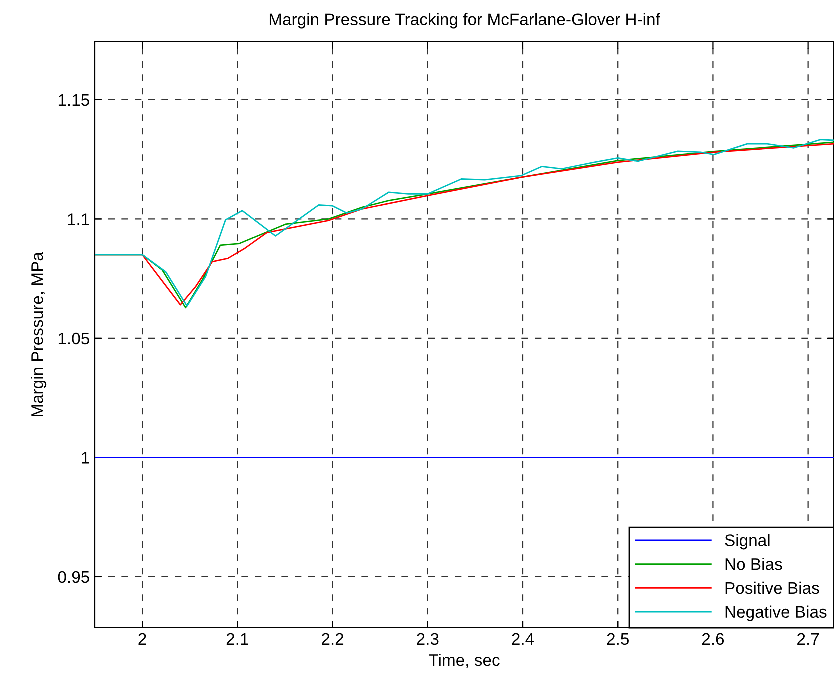 The height and width of the screenshot is (694, 834). I want to click on chart-title: Margin Pressure Tracking for McFarlane-Glover H-inf, so click(465, 21).